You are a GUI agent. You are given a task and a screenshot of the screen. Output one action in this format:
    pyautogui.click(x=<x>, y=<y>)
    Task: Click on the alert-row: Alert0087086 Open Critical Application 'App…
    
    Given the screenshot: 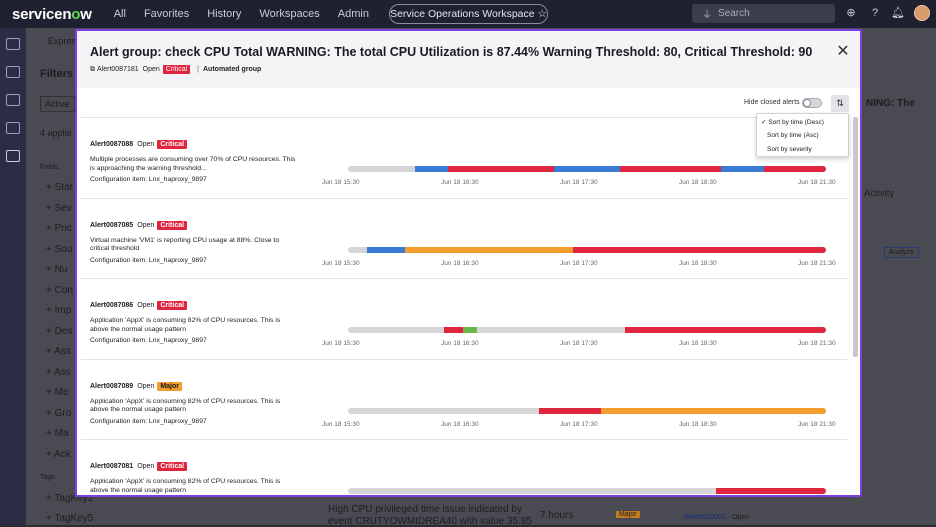 What is the action you would take?
    pyautogui.click(x=464, y=318)
    